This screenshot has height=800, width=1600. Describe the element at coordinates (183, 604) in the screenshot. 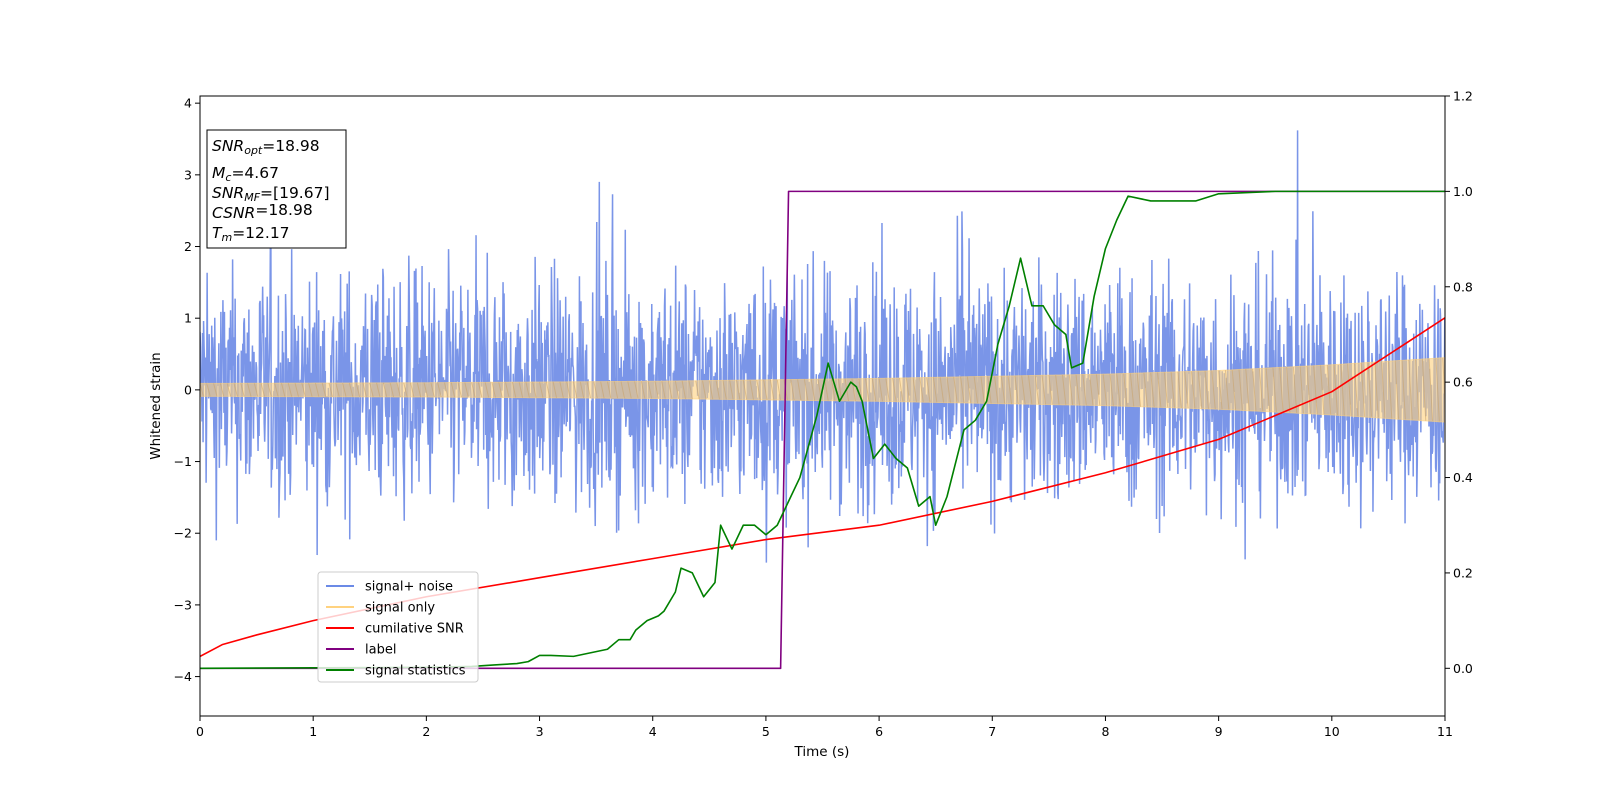

I see `y-left-tick-label: −3` at that location.